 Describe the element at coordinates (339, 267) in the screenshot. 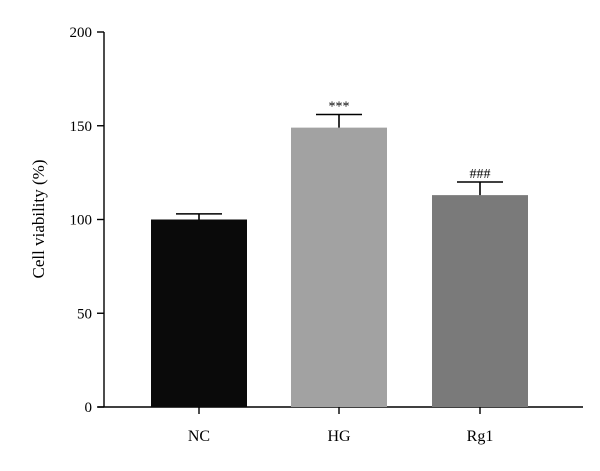

I see `bar-hg` at that location.